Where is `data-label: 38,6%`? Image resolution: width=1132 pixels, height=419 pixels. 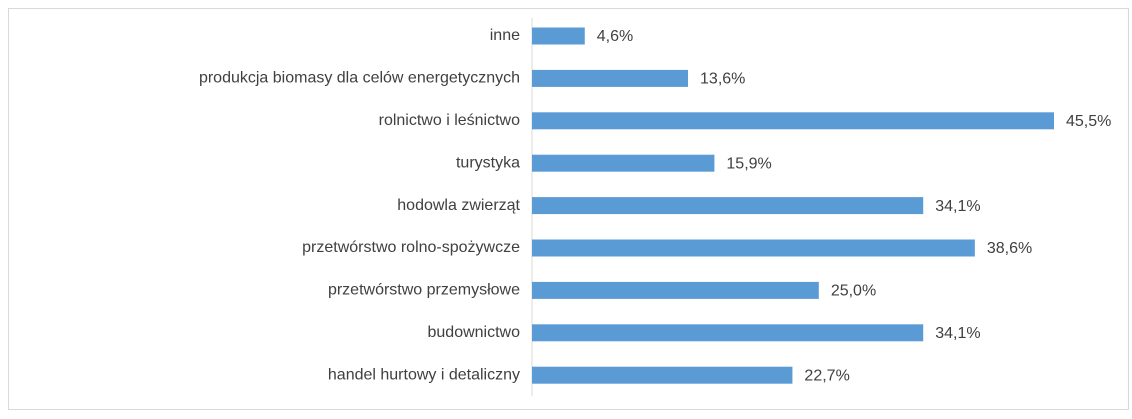
data-label: 38,6% is located at coordinates (1009, 248).